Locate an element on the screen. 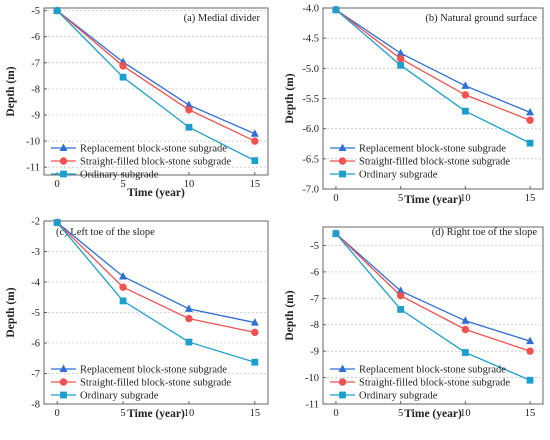 This screenshot has height=440, width=550. panel-title: (c) Left toe of the slope is located at coordinates (105, 232).